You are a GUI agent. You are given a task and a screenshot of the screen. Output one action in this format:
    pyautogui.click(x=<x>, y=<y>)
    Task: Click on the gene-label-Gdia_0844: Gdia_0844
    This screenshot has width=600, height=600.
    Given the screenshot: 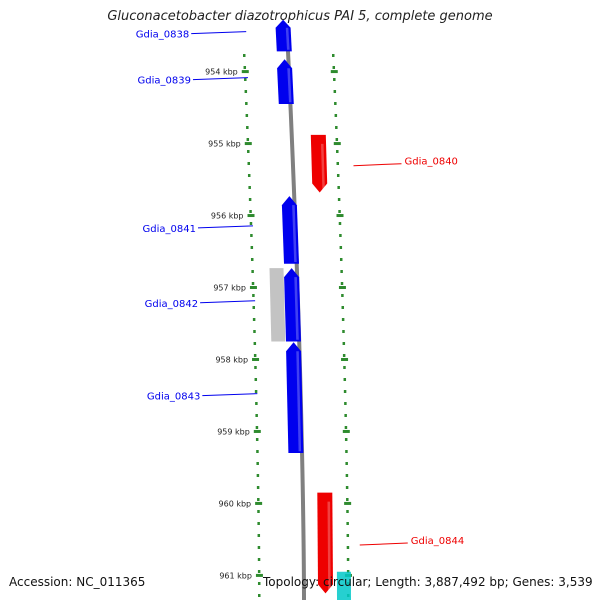 What is the action you would take?
    pyautogui.click(x=437, y=541)
    